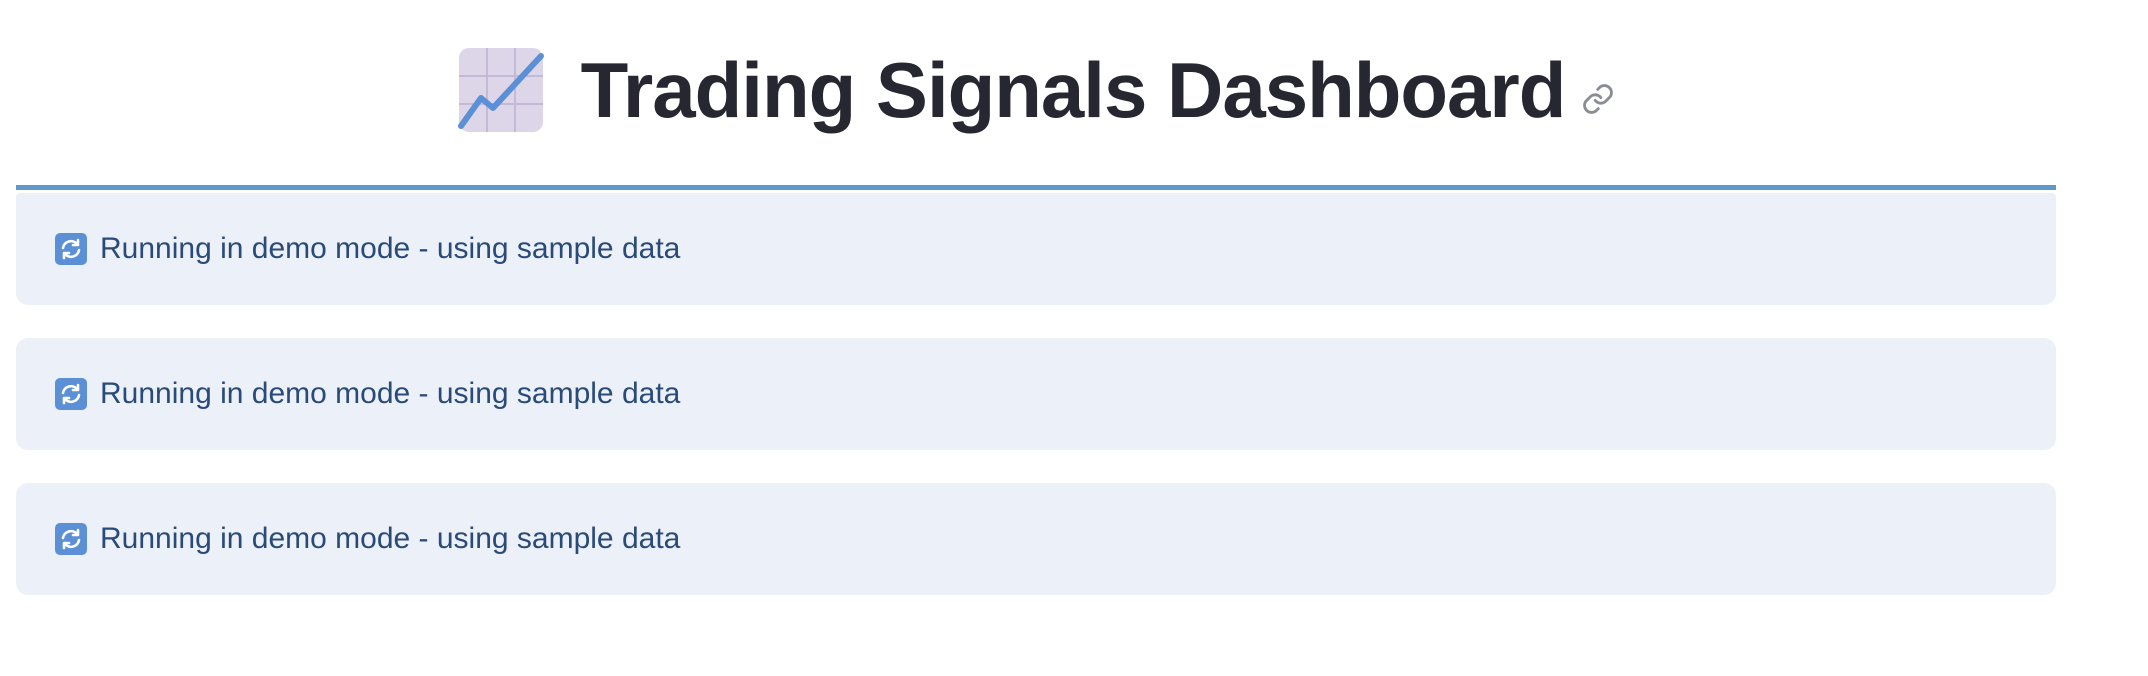 The height and width of the screenshot is (676, 2148). I want to click on header-divider, so click(1036, 187).